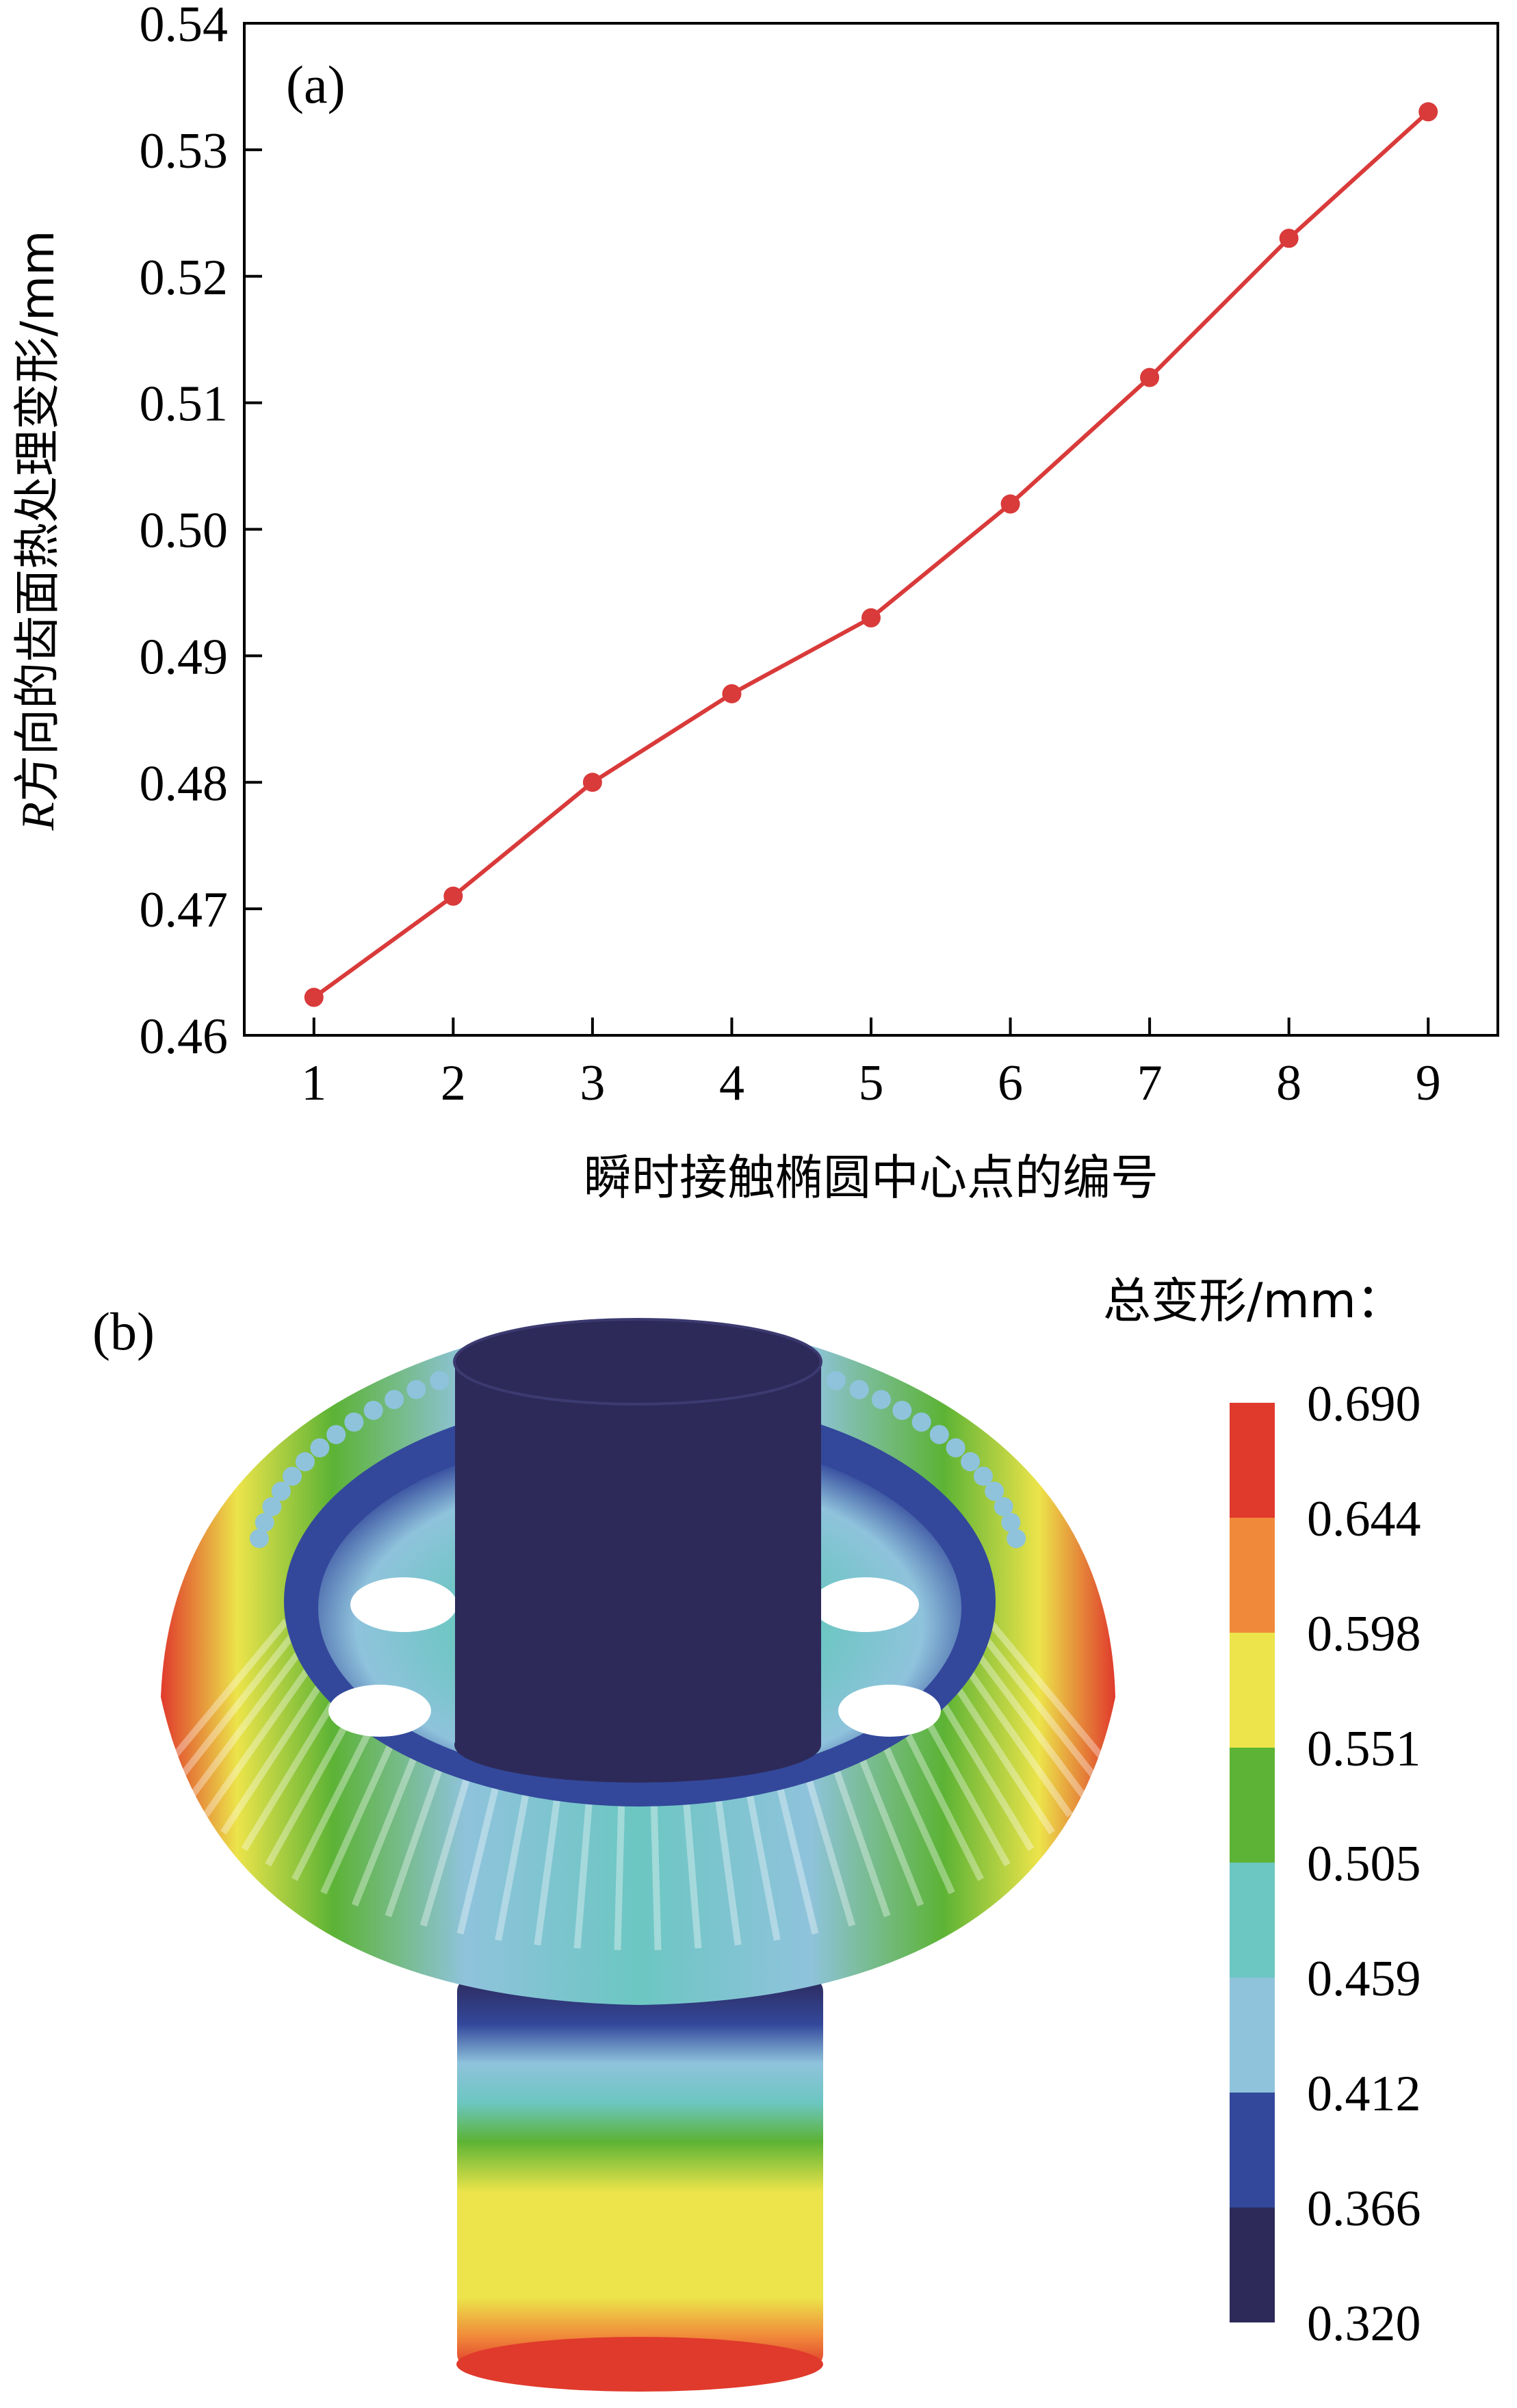  I want to click on y-tick-label: 0.54, so click(185, 26).